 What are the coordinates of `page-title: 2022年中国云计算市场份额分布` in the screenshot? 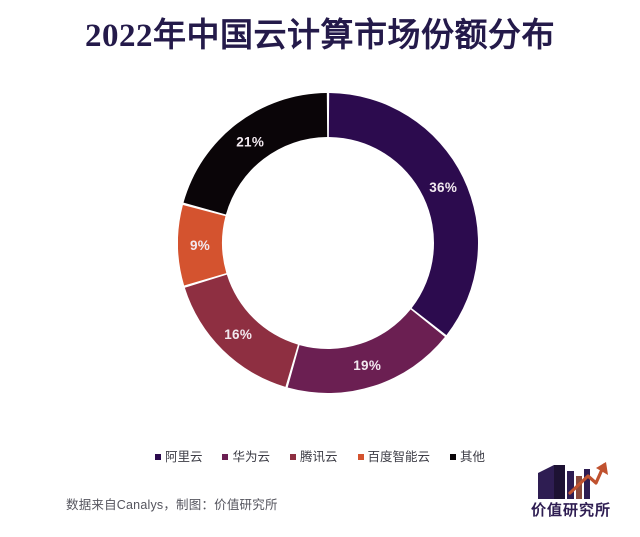 It's located at (320, 36).